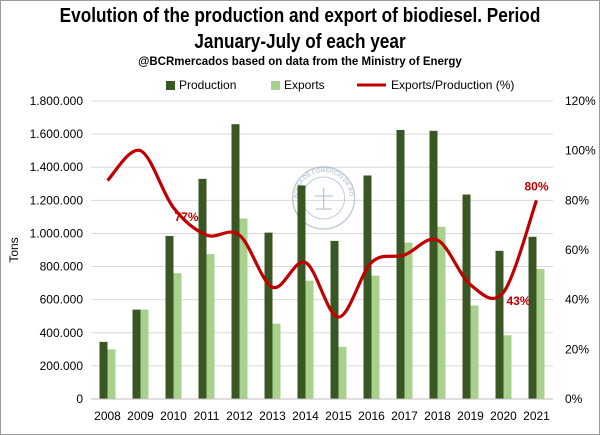 The height and width of the screenshot is (435, 600). I want to click on x-tick-label: 2016, so click(371, 416).